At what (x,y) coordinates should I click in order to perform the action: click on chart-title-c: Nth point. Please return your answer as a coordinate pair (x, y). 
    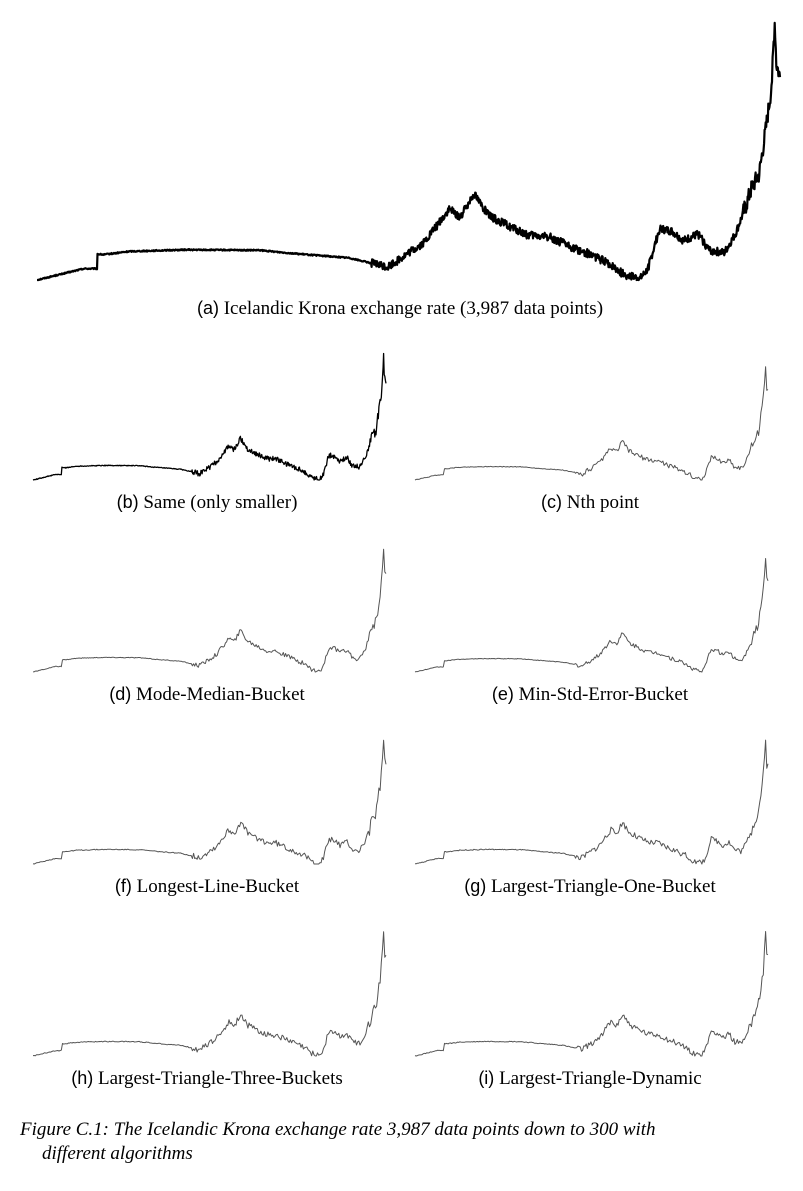
    Looking at the image, I should click on (600, 502).